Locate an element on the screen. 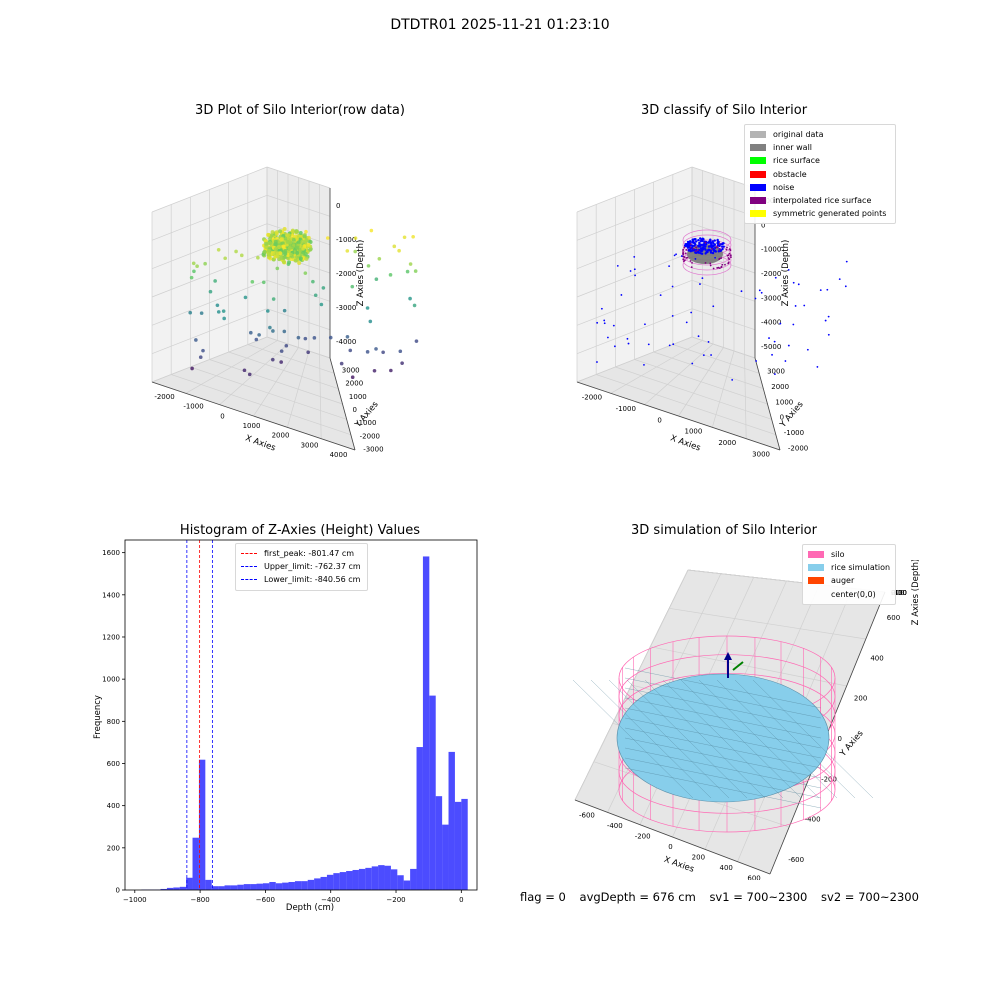  plot-frame is located at coordinates (301, 715).